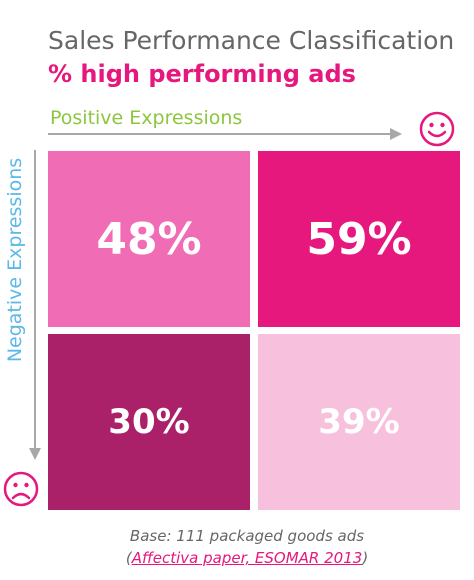 The height and width of the screenshot is (580, 474). I want to click on chart-title: Sales Performance Classification, so click(251, 40).